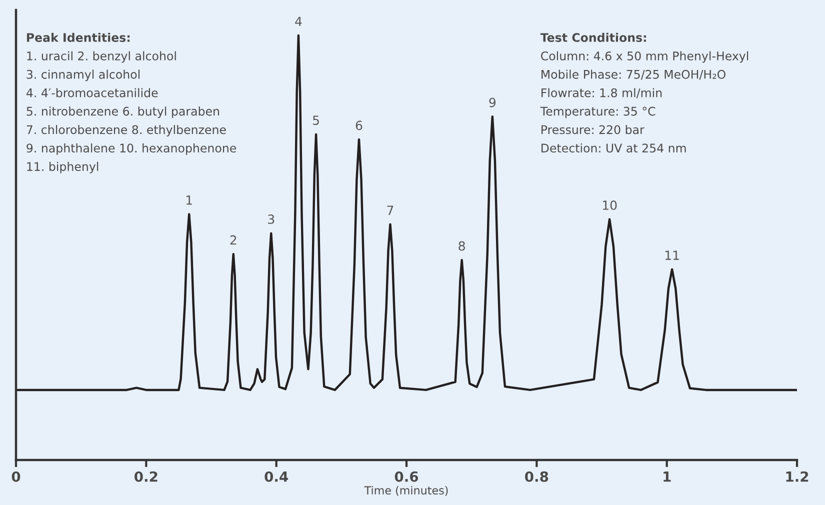 The width and height of the screenshot is (825, 505). I want to click on annotation: 2, so click(233, 240).